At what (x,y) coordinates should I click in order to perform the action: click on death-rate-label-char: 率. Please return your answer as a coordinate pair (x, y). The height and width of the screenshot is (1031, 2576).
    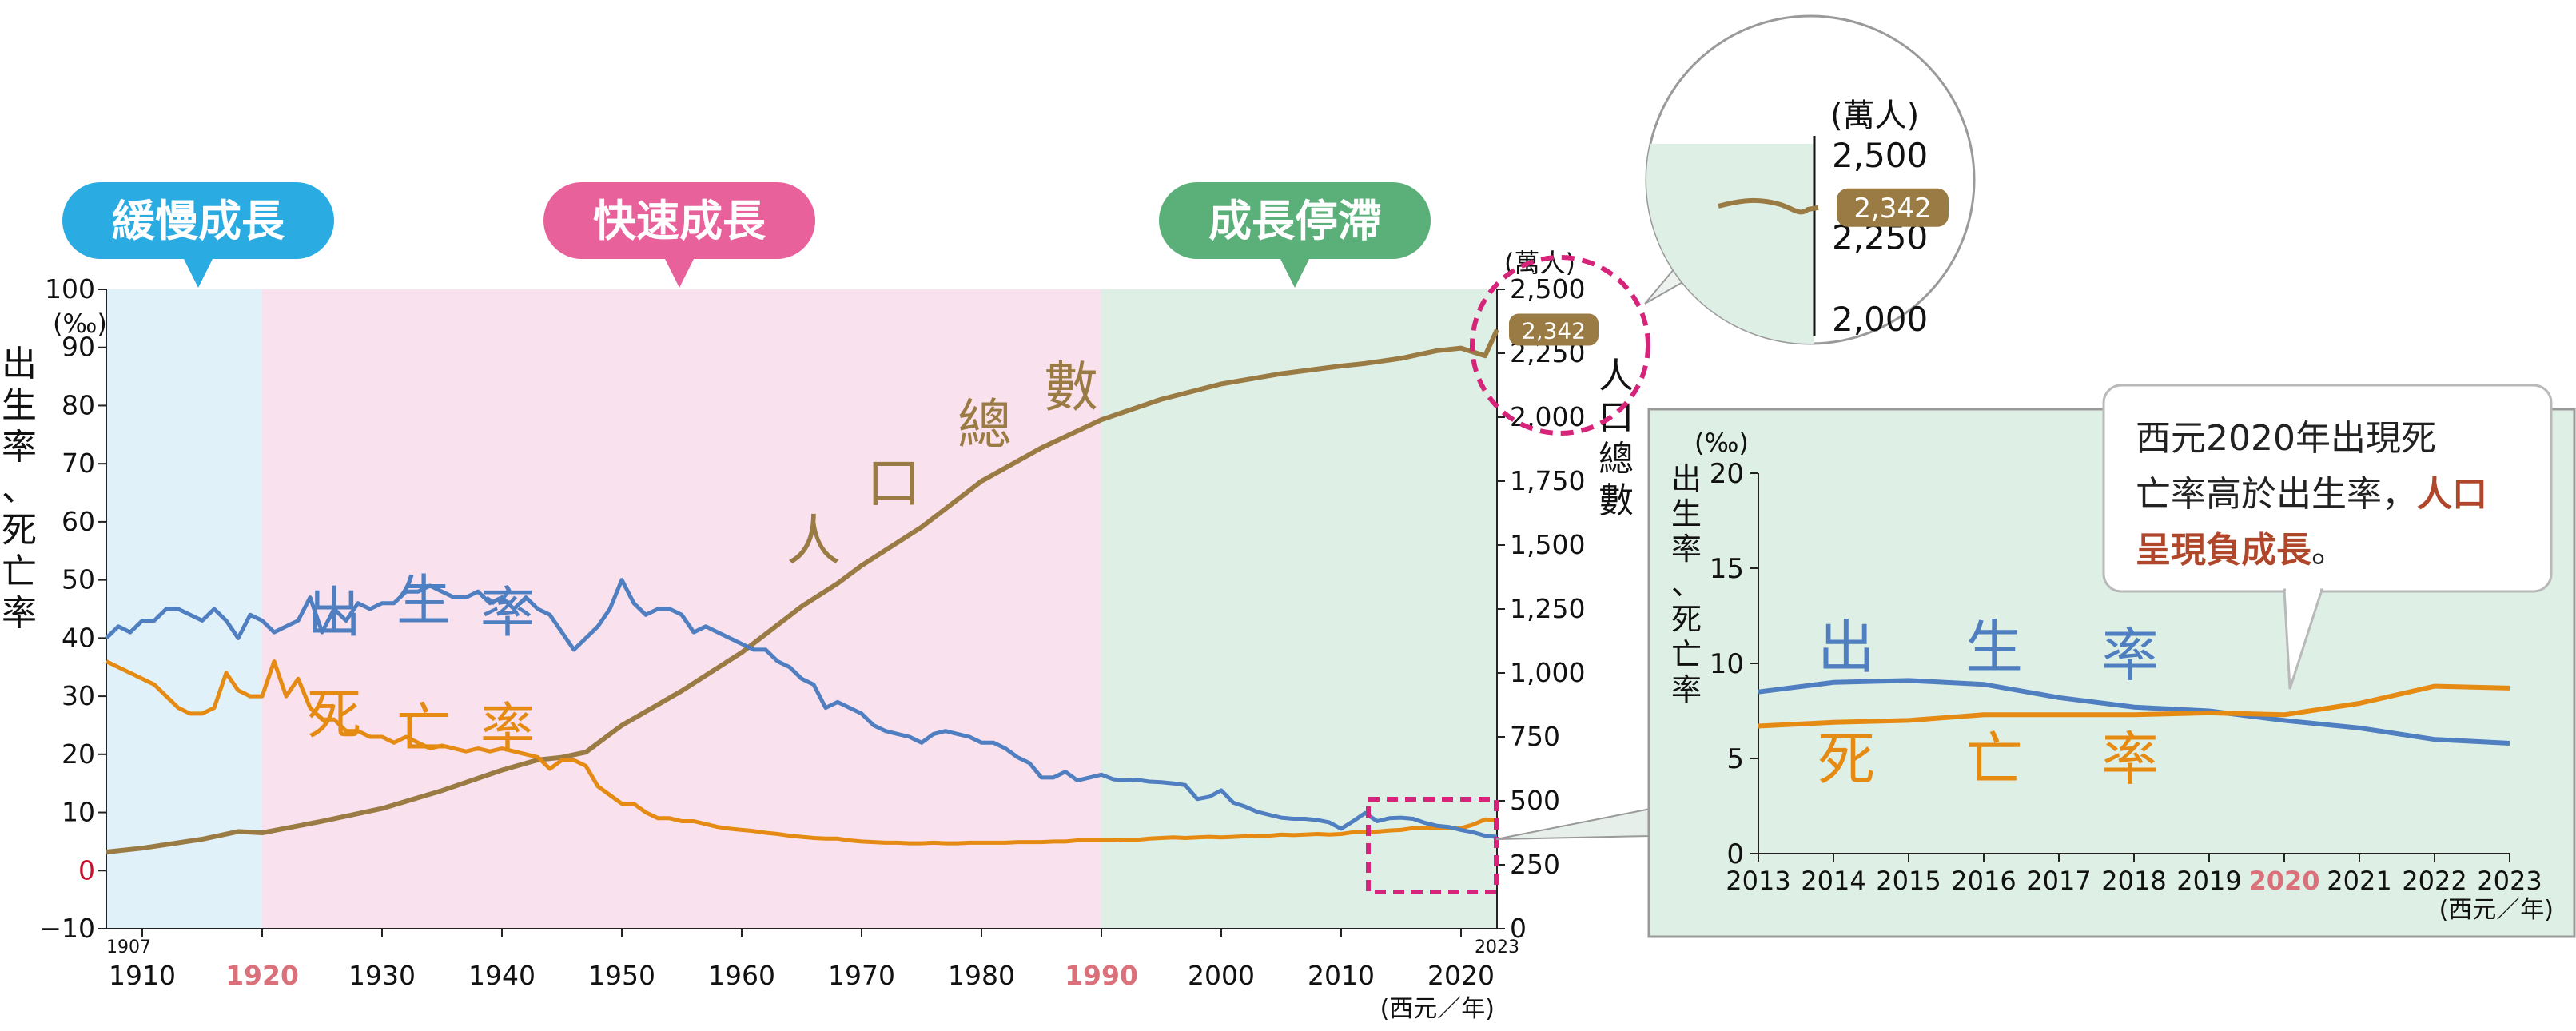
    Looking at the image, I should click on (508, 729).